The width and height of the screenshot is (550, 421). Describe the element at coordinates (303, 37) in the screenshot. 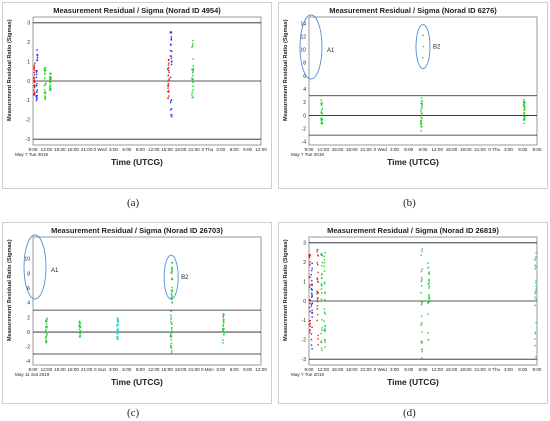

I see `y-tick-label: 12` at that location.